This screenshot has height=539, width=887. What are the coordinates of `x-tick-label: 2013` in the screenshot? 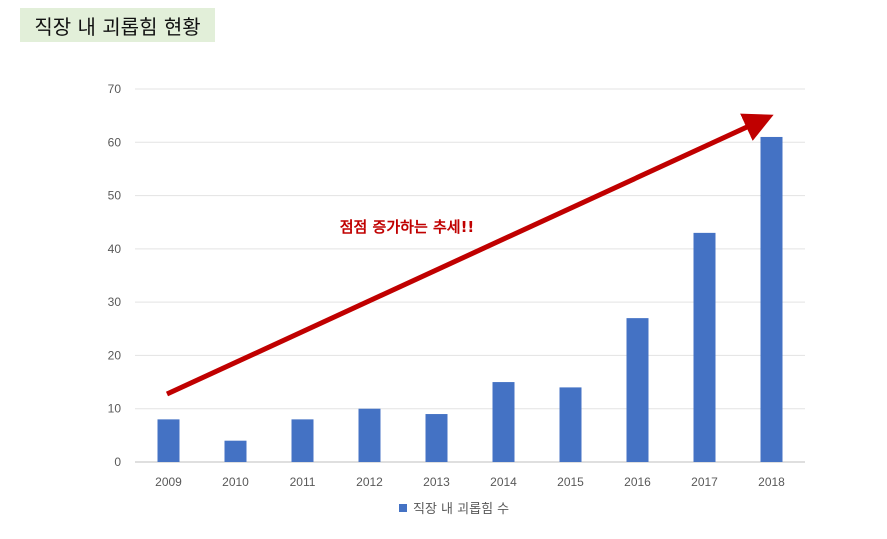 It's located at (436, 482).